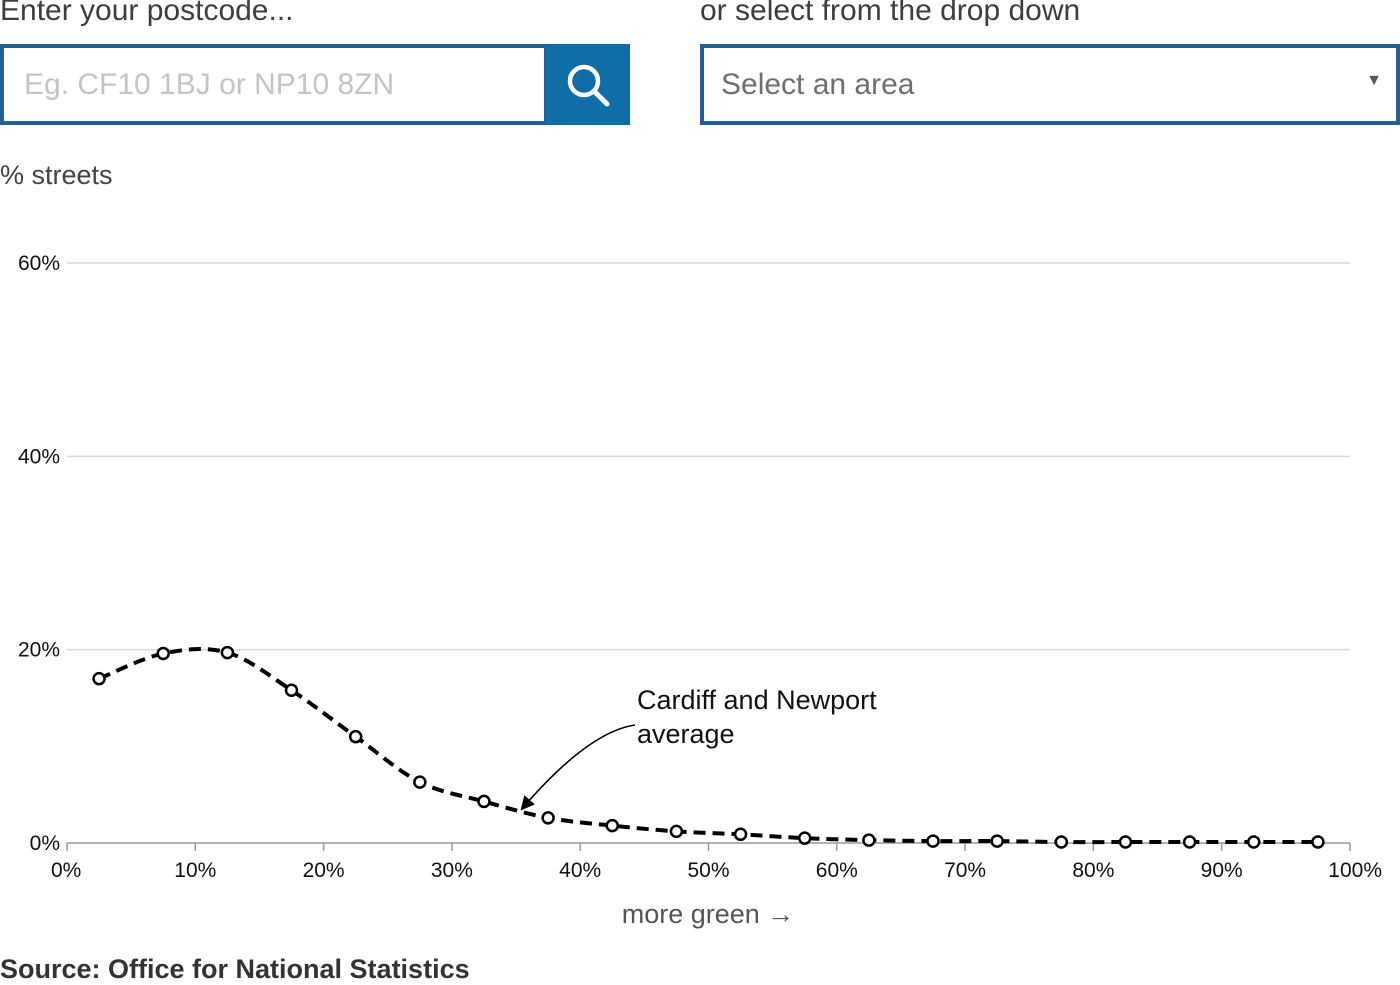 Image resolution: width=1400 pixels, height=985 pixels. I want to click on y-tick-label: 60%, so click(39, 263).